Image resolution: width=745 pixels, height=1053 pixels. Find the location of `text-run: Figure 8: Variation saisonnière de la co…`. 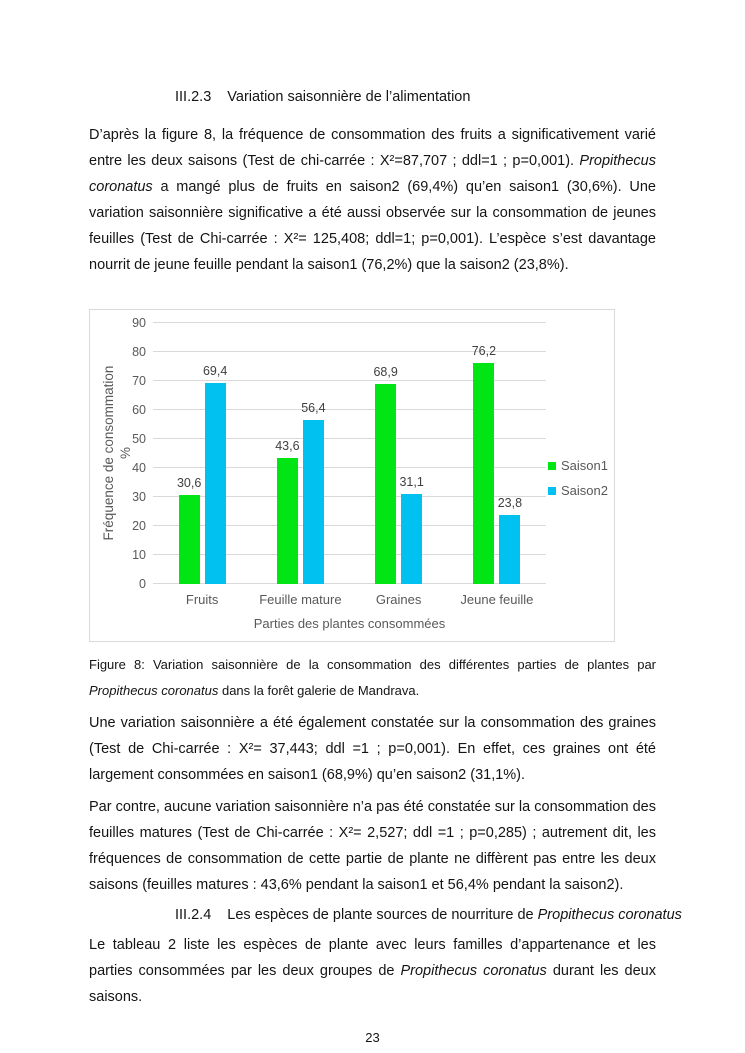

text-run: Figure 8: Variation saisonnière de la co… is located at coordinates (372, 664).